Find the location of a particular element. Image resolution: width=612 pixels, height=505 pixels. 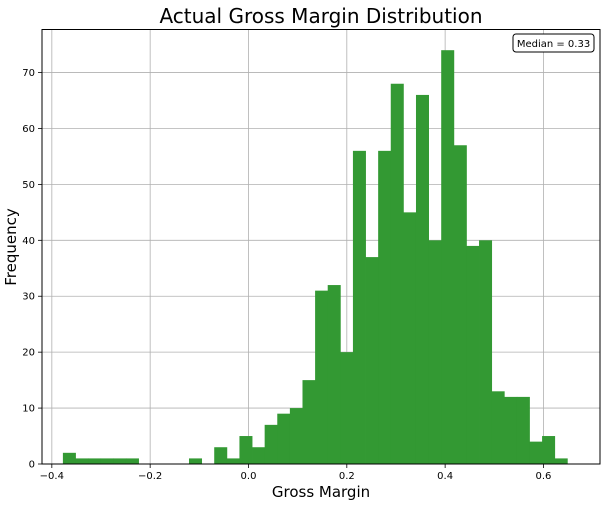

y-tick-label: 70 is located at coordinates (28, 73).